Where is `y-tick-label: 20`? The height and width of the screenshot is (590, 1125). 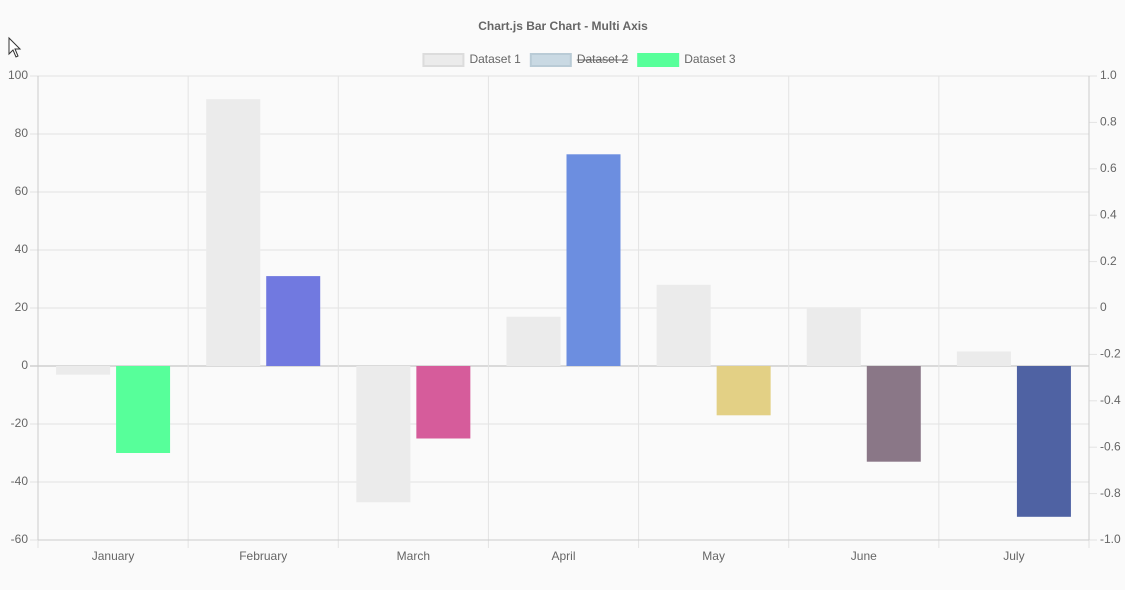
y-tick-label: 20 is located at coordinates (22, 307).